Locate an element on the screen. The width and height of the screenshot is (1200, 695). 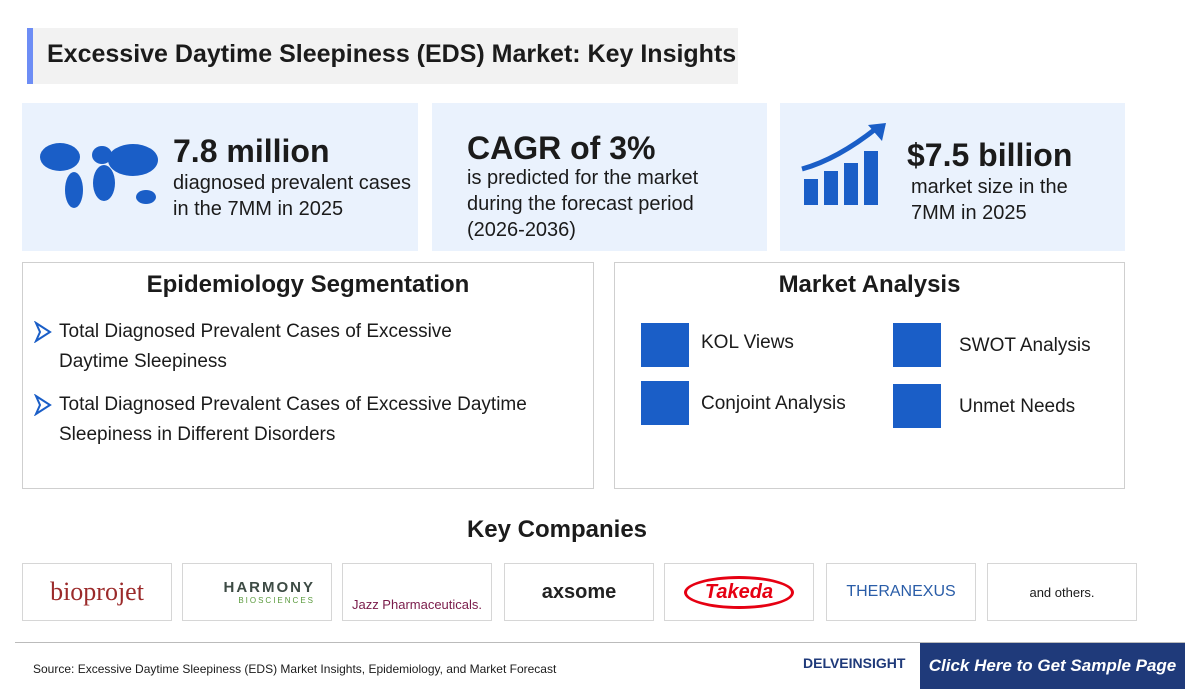
company-logo: bioprojet is located at coordinates (97, 592).